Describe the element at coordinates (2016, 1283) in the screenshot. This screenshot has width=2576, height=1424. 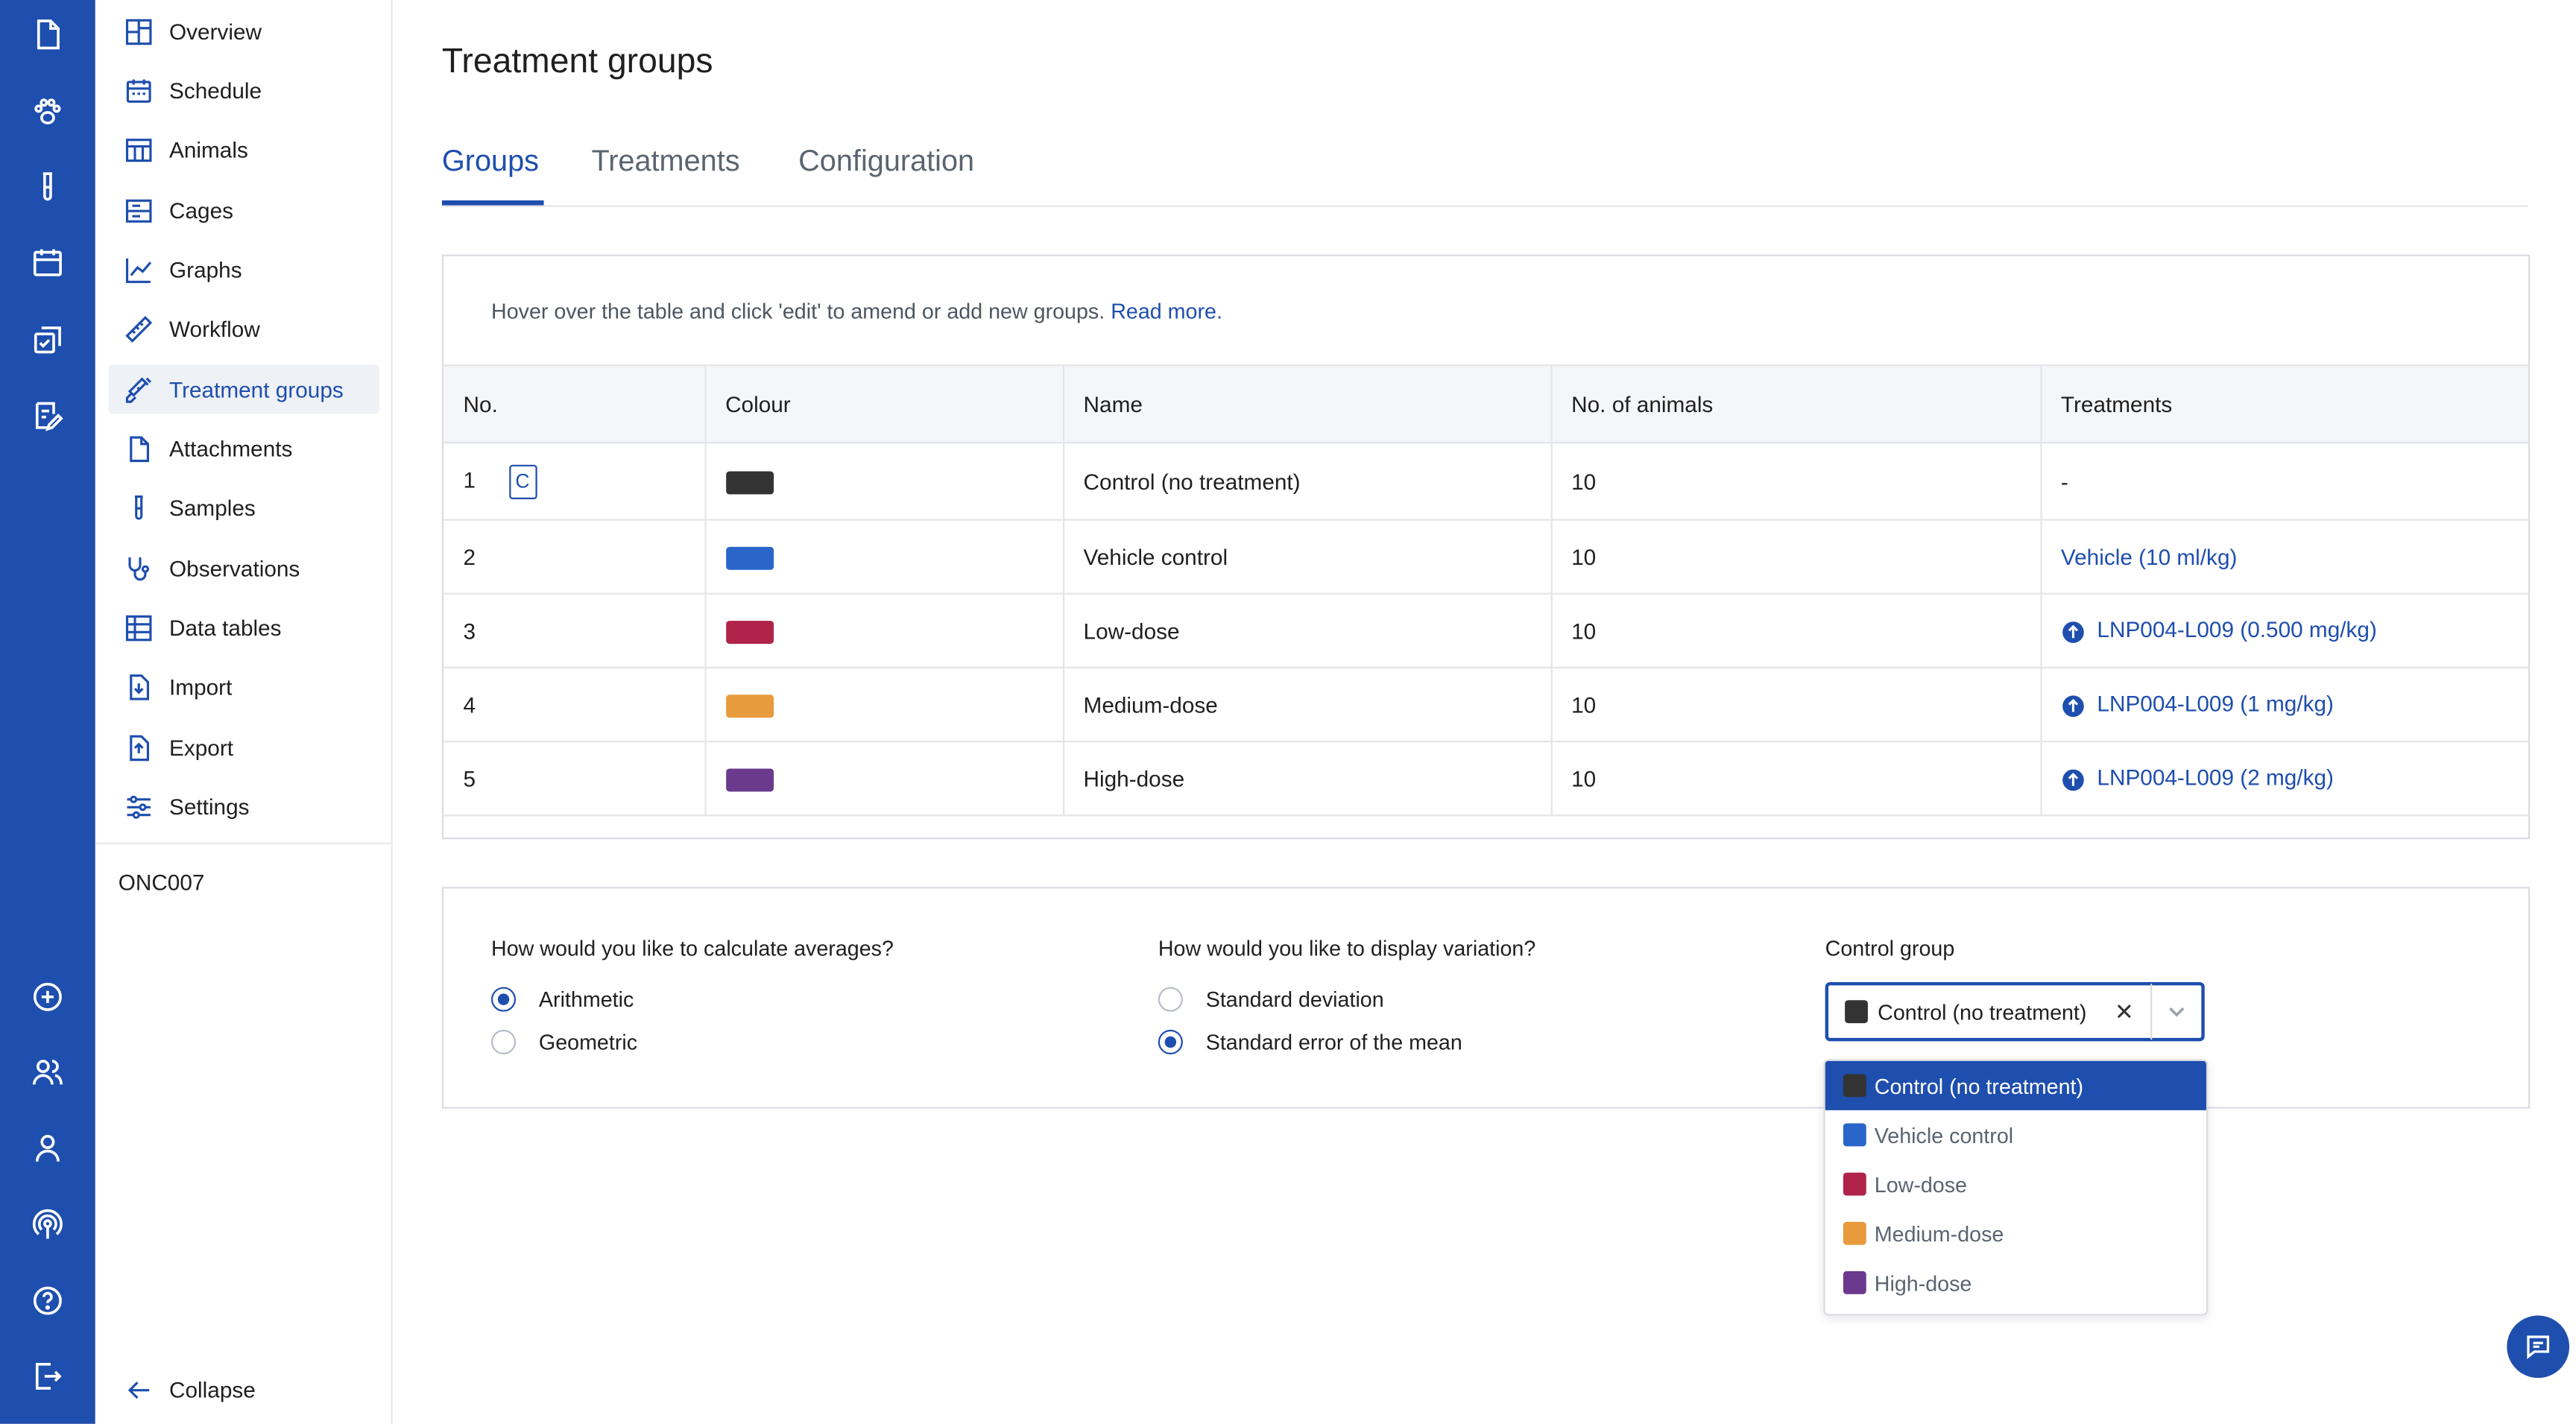
I see `dropdown-option: High-dose` at that location.